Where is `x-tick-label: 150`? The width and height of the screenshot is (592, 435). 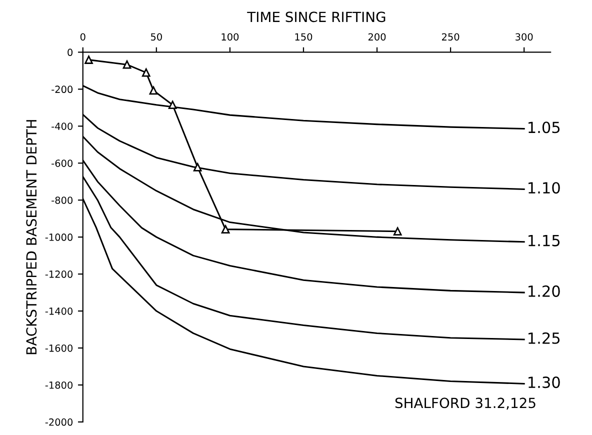
x-tick-label: 150 is located at coordinates (303, 37).